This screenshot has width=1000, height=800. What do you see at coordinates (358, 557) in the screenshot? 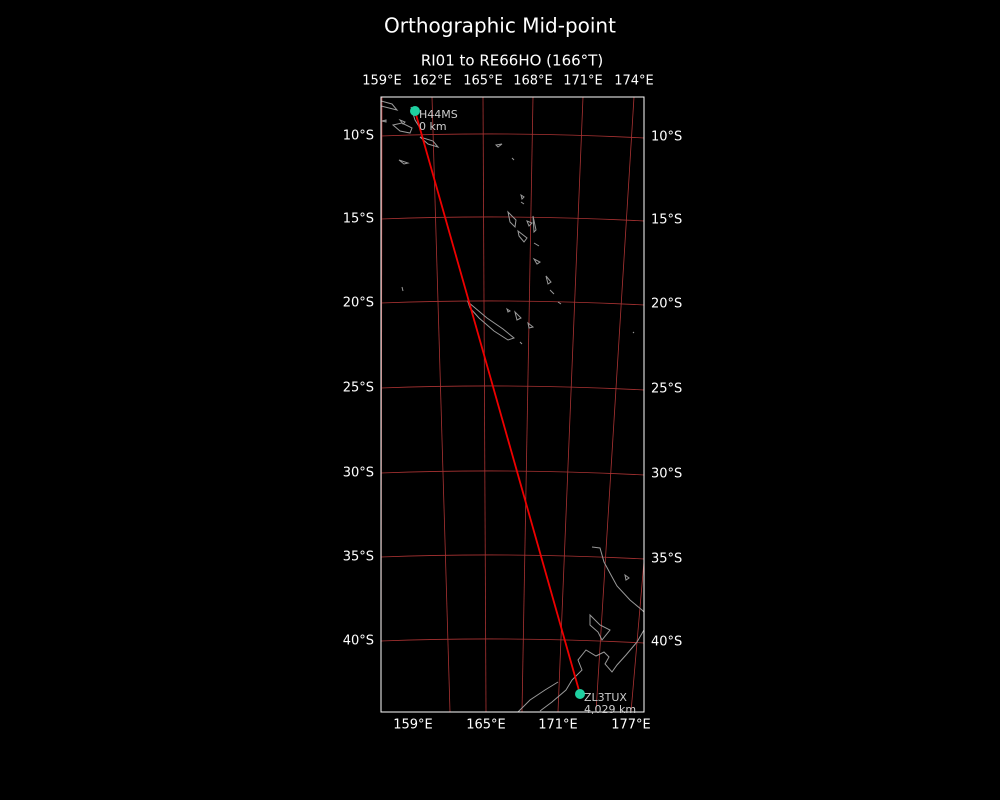
I see `left-tick-label: 35°S` at bounding box center [358, 557].